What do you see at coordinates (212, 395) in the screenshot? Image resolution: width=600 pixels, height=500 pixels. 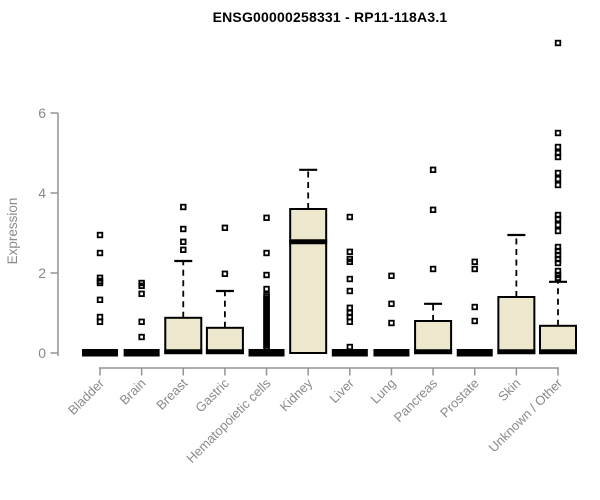 I see `x-category-label: Gastric` at bounding box center [212, 395].